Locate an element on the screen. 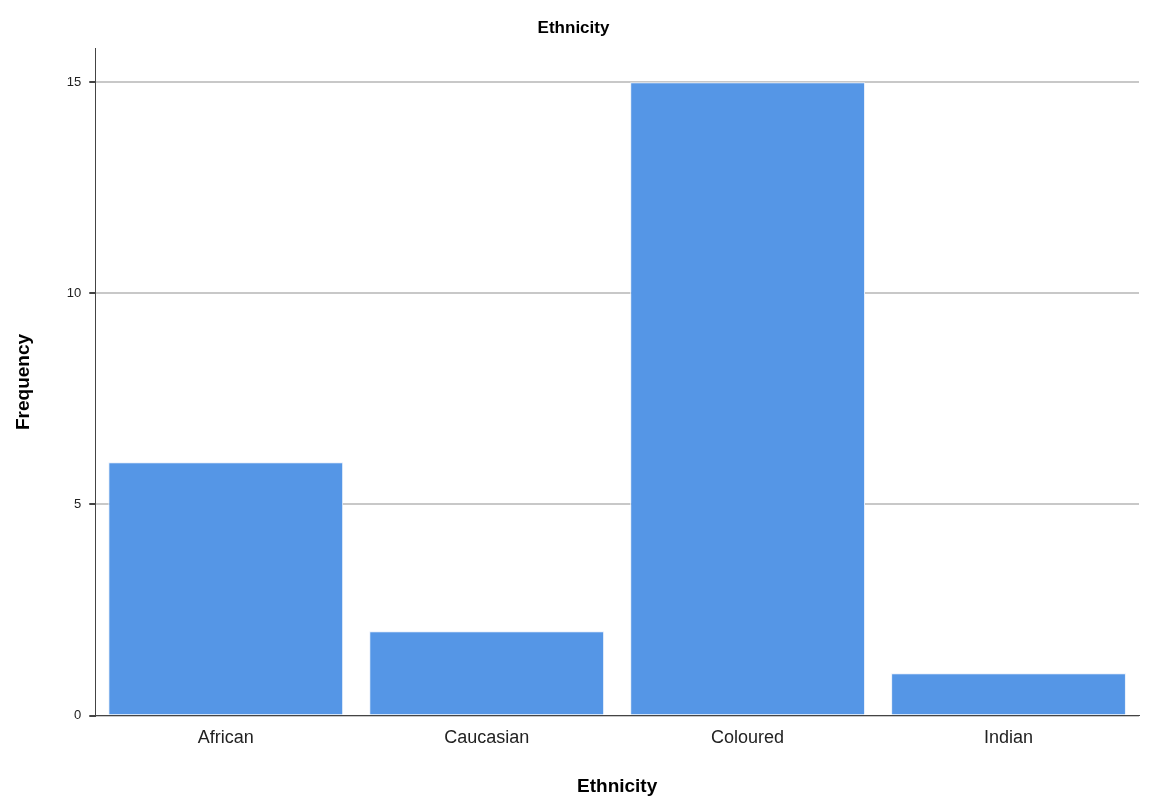 The height and width of the screenshot is (810, 1161). chart-title: Ethnicity is located at coordinates (573, 27).